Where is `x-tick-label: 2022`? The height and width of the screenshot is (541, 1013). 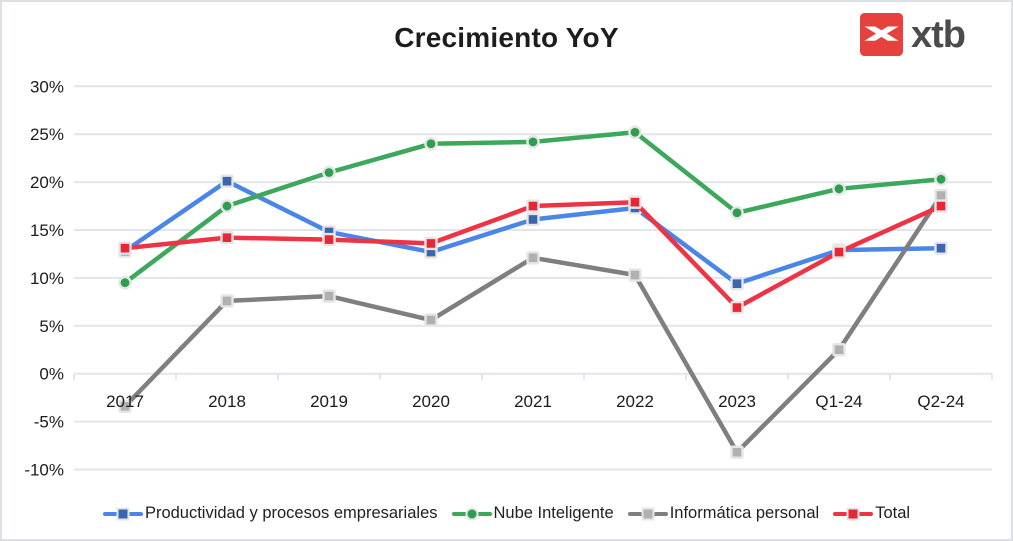 x-tick-label: 2022 is located at coordinates (635, 401).